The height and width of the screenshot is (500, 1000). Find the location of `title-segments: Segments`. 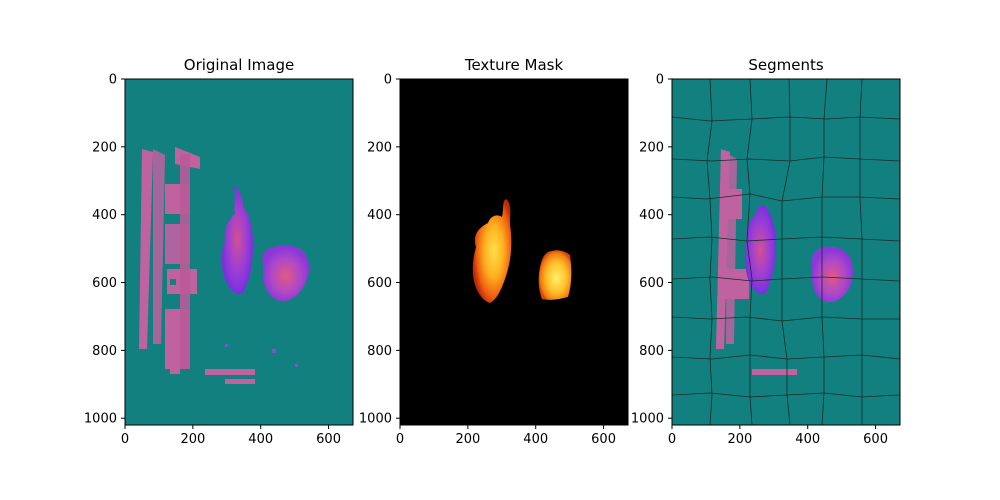

title-segments: Segments is located at coordinates (786, 65).